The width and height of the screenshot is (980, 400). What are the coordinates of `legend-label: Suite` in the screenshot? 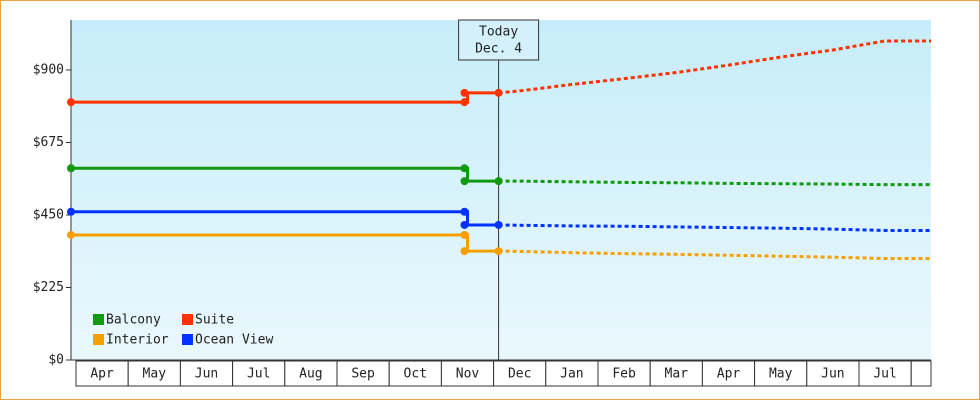 It's located at (214, 320).